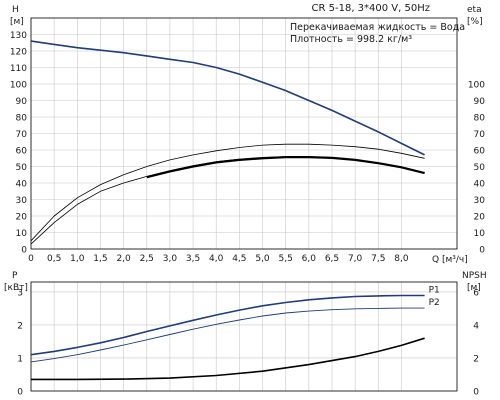 This screenshot has height=400, width=500. What do you see at coordinates (480, 201) in the screenshot?
I see `y-tick-label-eta: 30` at bounding box center [480, 201].